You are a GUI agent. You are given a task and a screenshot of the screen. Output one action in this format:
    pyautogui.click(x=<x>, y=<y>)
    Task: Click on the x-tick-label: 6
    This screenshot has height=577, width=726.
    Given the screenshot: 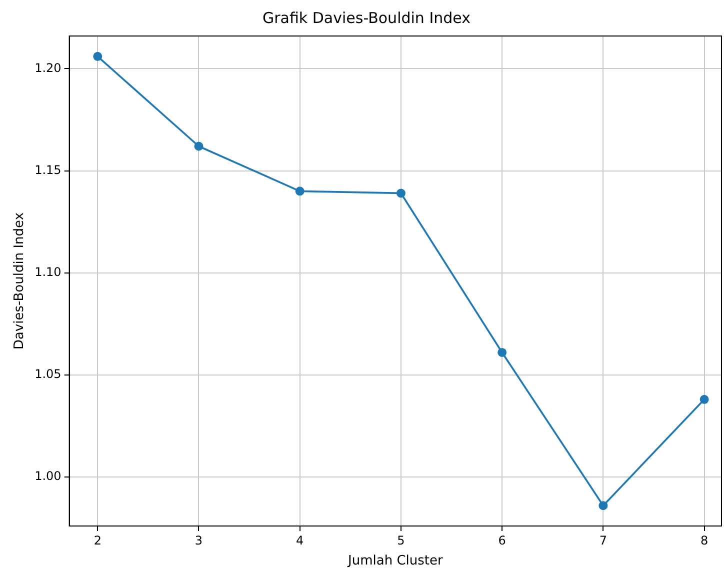 What is the action you would take?
    pyautogui.click(x=502, y=540)
    